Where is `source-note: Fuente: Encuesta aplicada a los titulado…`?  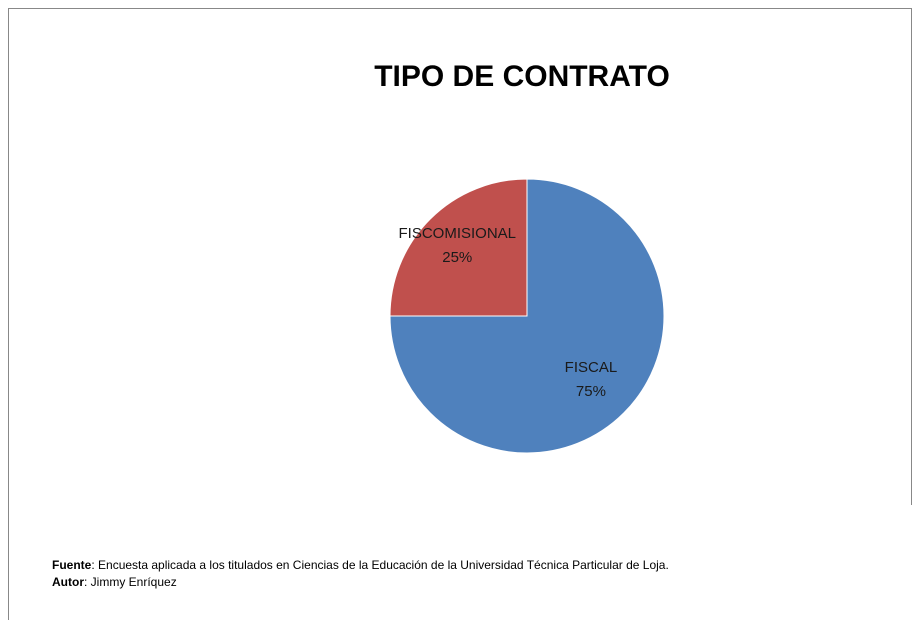 source-note: Fuente: Encuesta aplicada a los titulado… is located at coordinates (360, 565).